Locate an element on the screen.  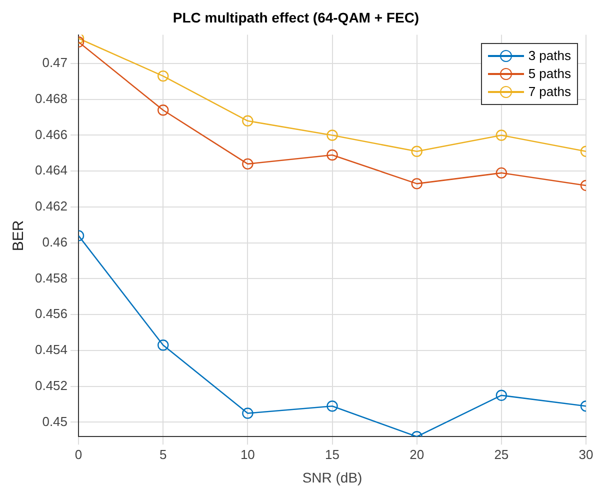
legend-label: 3 paths is located at coordinates (549, 56).